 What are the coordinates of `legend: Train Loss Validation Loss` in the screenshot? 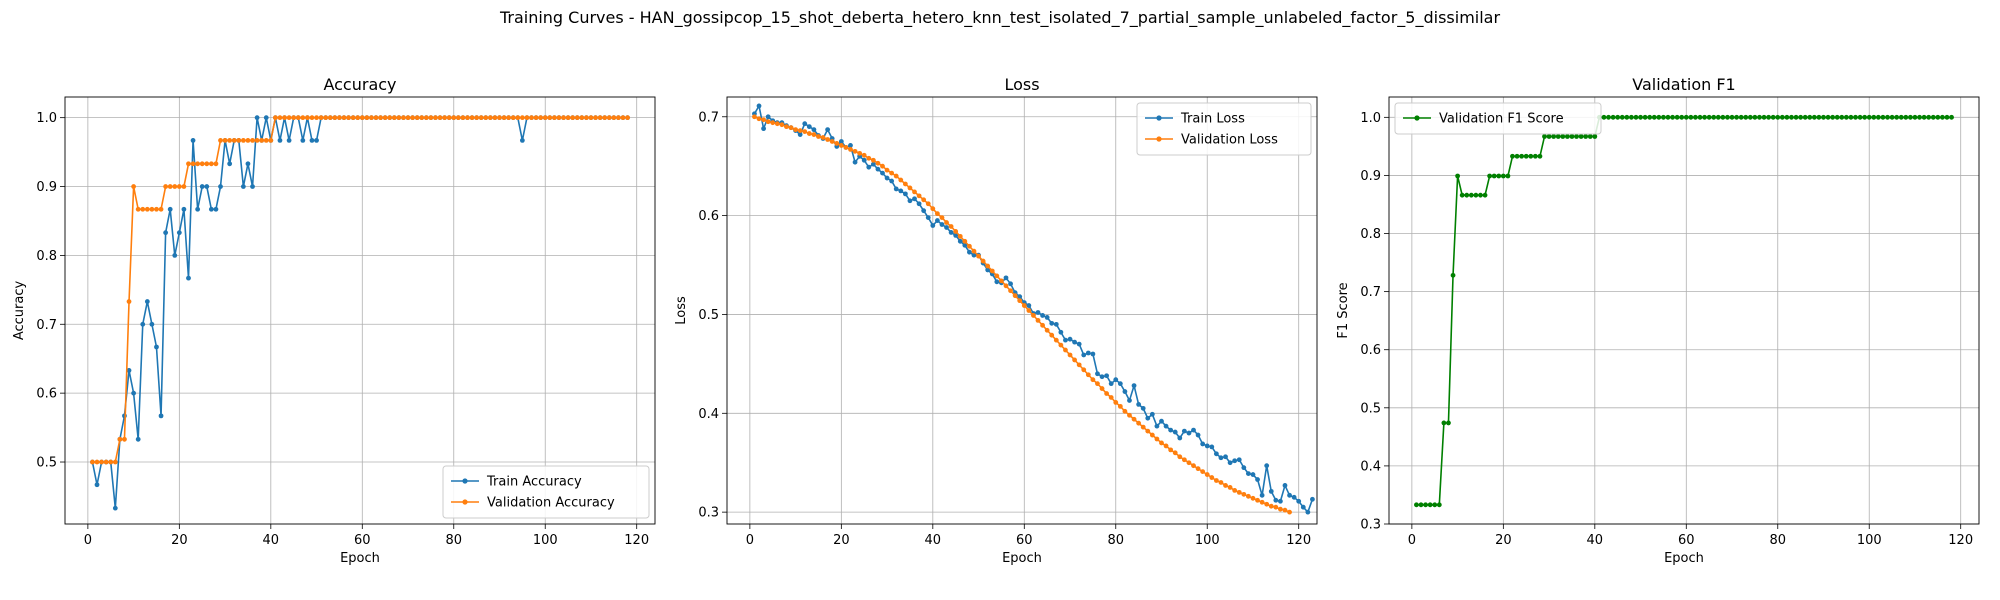 It's located at (1224, 129).